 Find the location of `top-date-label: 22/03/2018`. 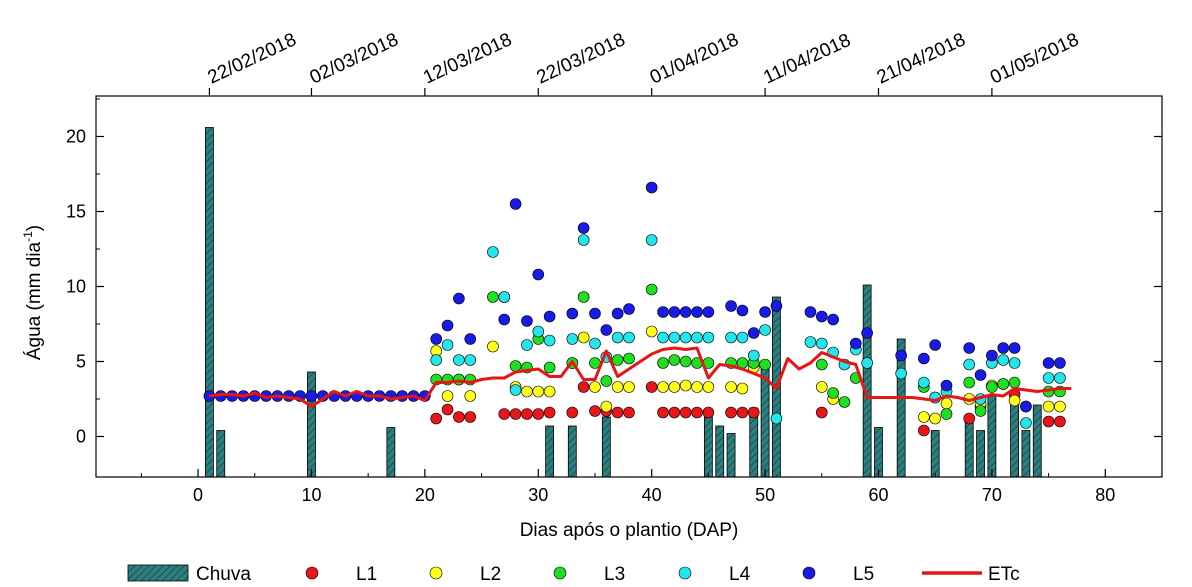

top-date-label: 22/03/2018 is located at coordinates (581, 58).